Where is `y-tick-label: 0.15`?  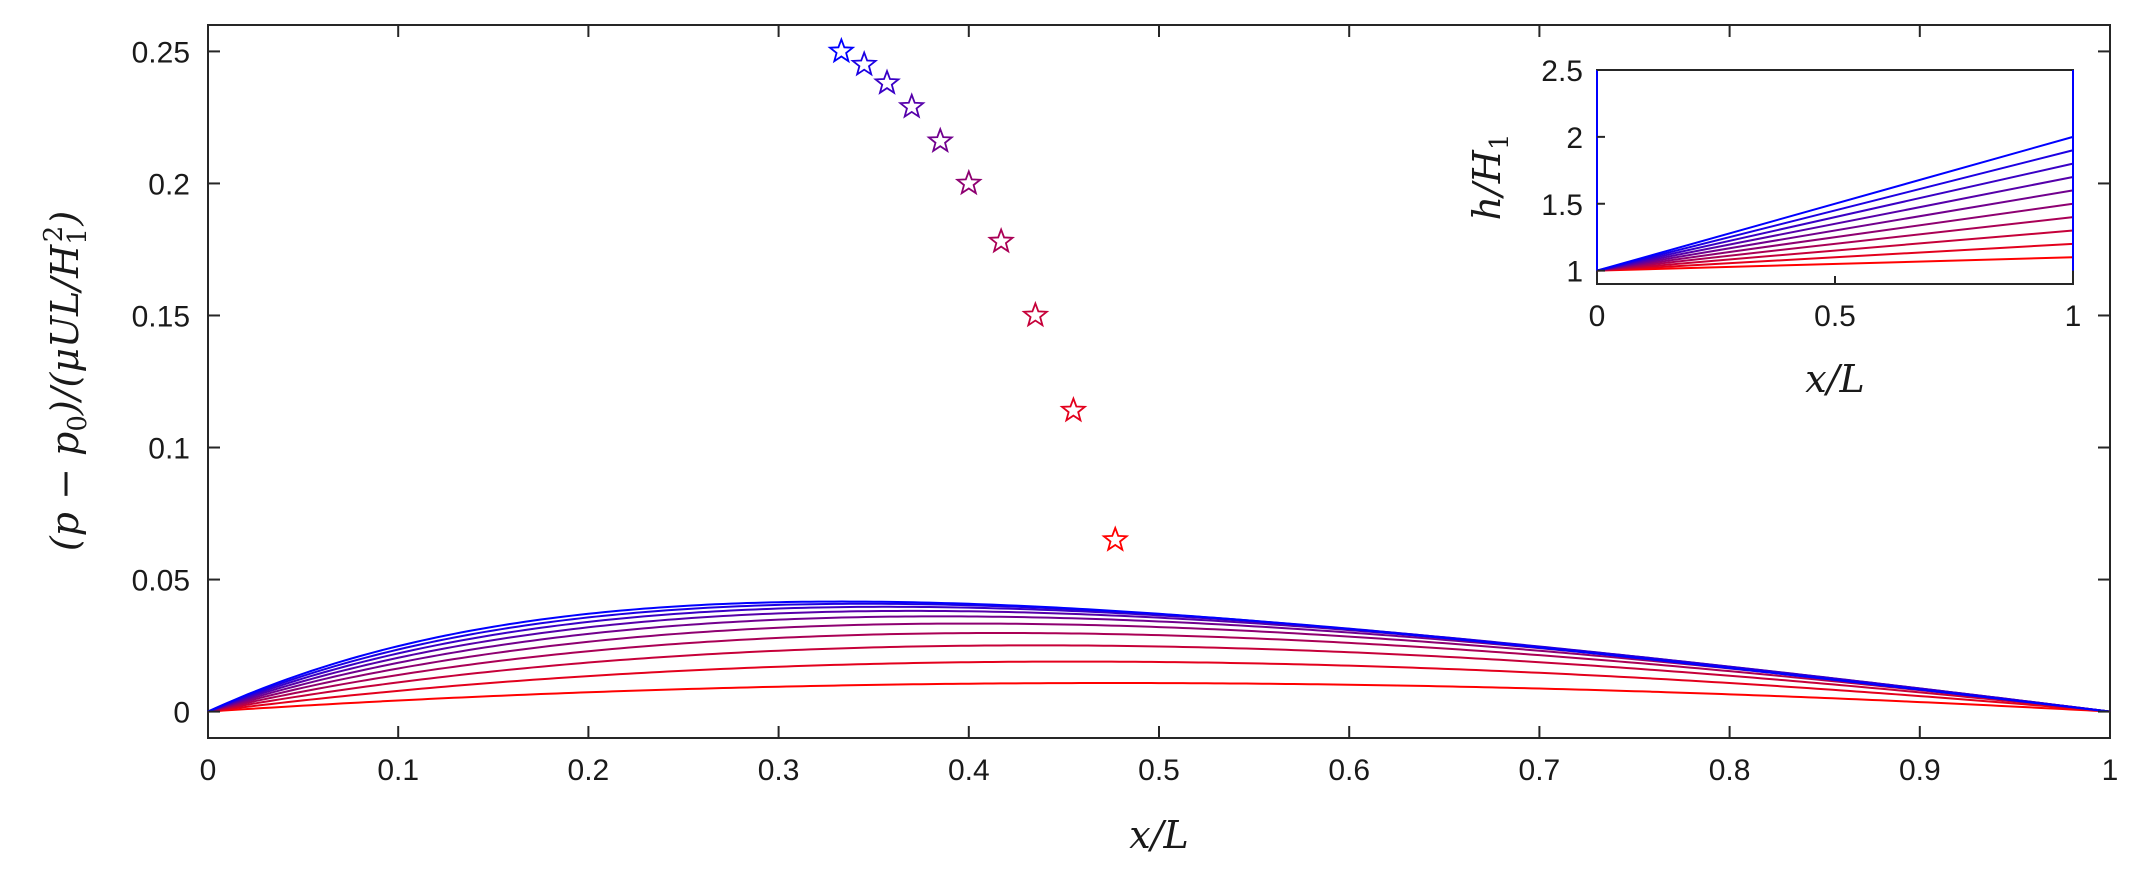
y-tick-label: 0.15 is located at coordinates (161, 316).